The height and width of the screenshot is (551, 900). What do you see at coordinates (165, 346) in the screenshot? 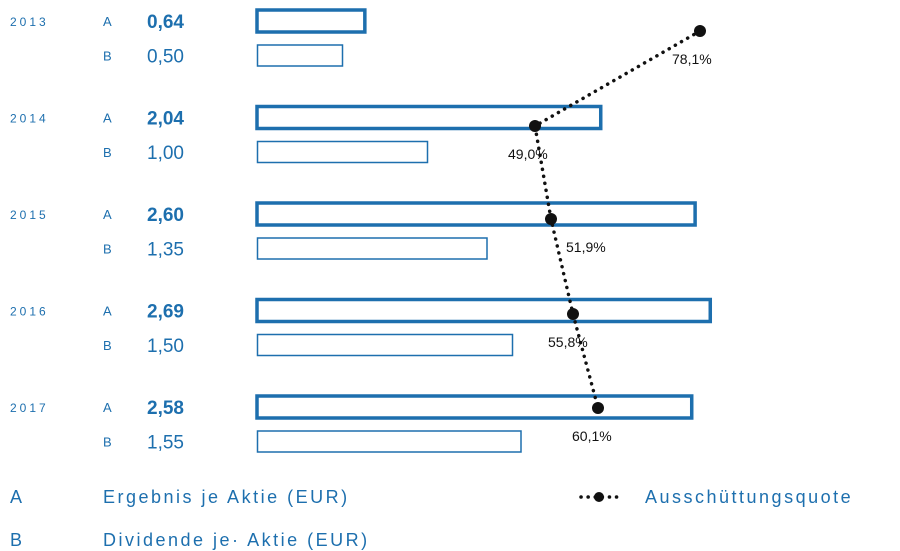
I see `data-label-b: 1,50` at bounding box center [165, 346].